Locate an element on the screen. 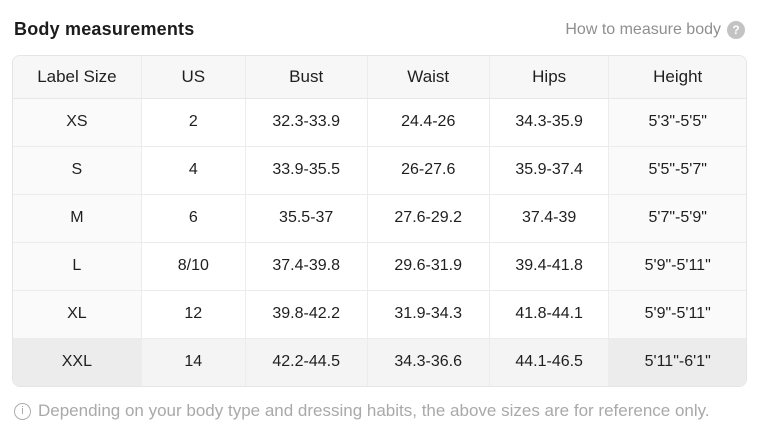 The width and height of the screenshot is (759, 434). cell-hips: 41.8-44.1 is located at coordinates (548, 313).